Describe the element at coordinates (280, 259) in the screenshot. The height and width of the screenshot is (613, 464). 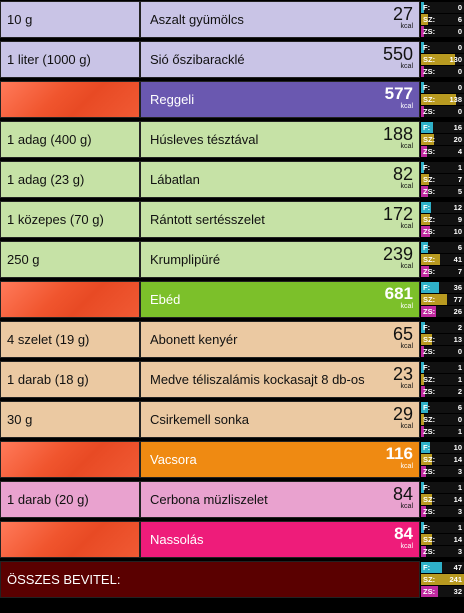
I see `food-name: Krumplipüré 239 kcal` at that location.